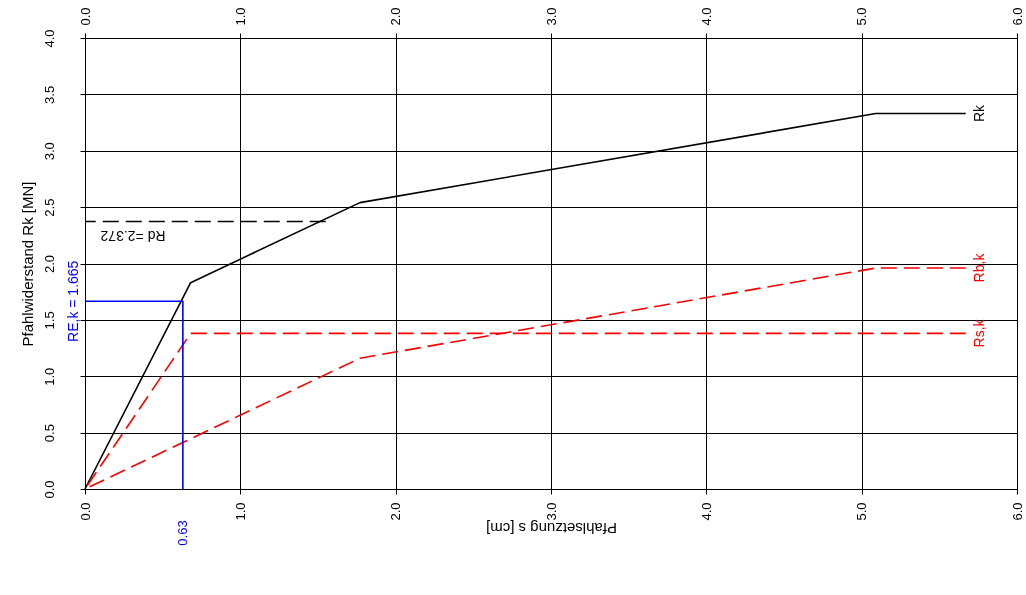 The width and height of the screenshot is (1026, 595). Describe the element at coordinates (396, 511) in the screenshot. I see `x-tick-label: 2.0` at that location.